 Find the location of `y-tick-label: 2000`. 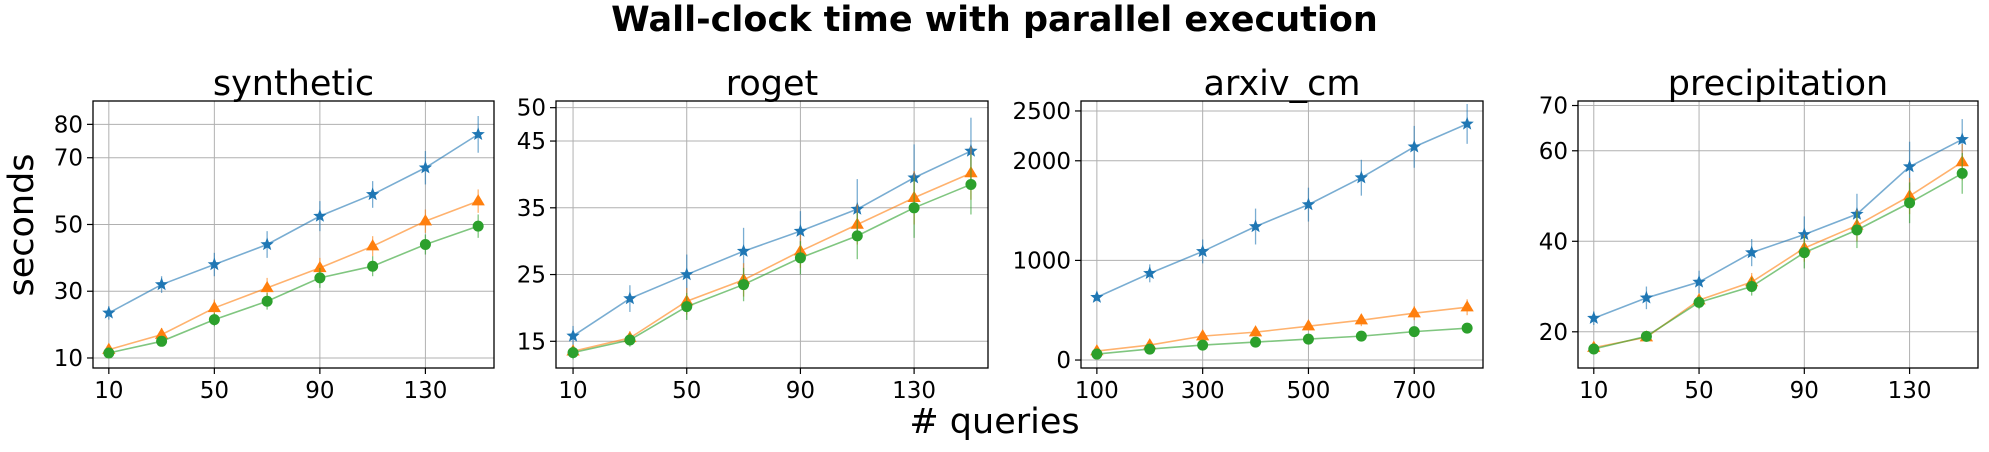

y-tick-label: 2000 is located at coordinates (1041, 162).